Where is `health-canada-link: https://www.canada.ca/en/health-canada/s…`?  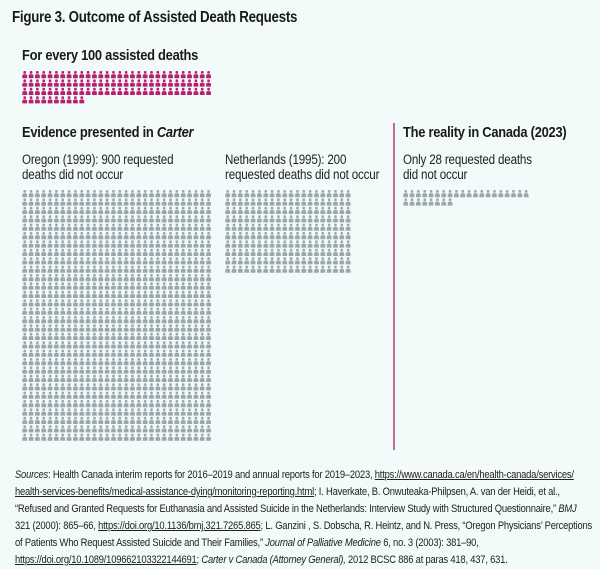
health-canada-link: https://www.canada.ca/en/health-canada/s… is located at coordinates (474, 475).